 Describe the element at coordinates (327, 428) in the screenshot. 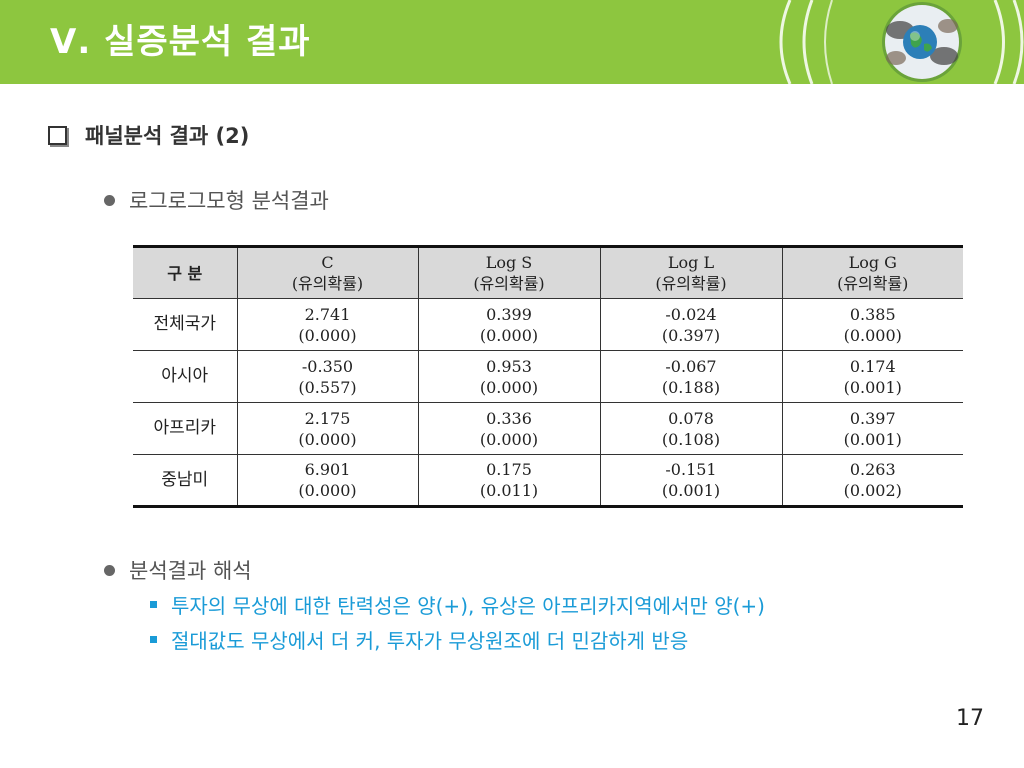

I see `table-cell: 2.175 (0.000)` at that location.